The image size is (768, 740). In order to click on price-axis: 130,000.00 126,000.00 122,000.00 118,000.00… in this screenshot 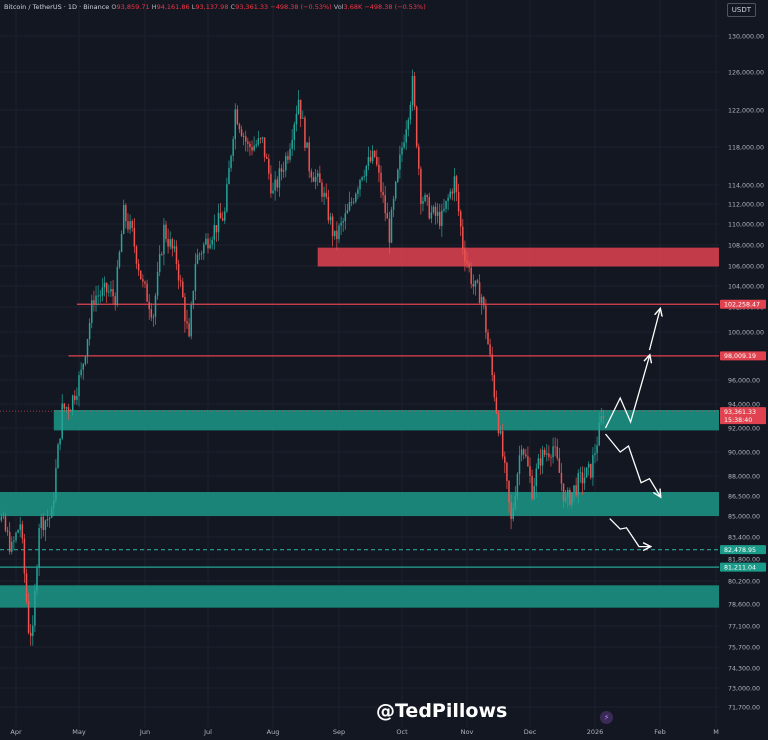, I will do `click(746, 373)`.